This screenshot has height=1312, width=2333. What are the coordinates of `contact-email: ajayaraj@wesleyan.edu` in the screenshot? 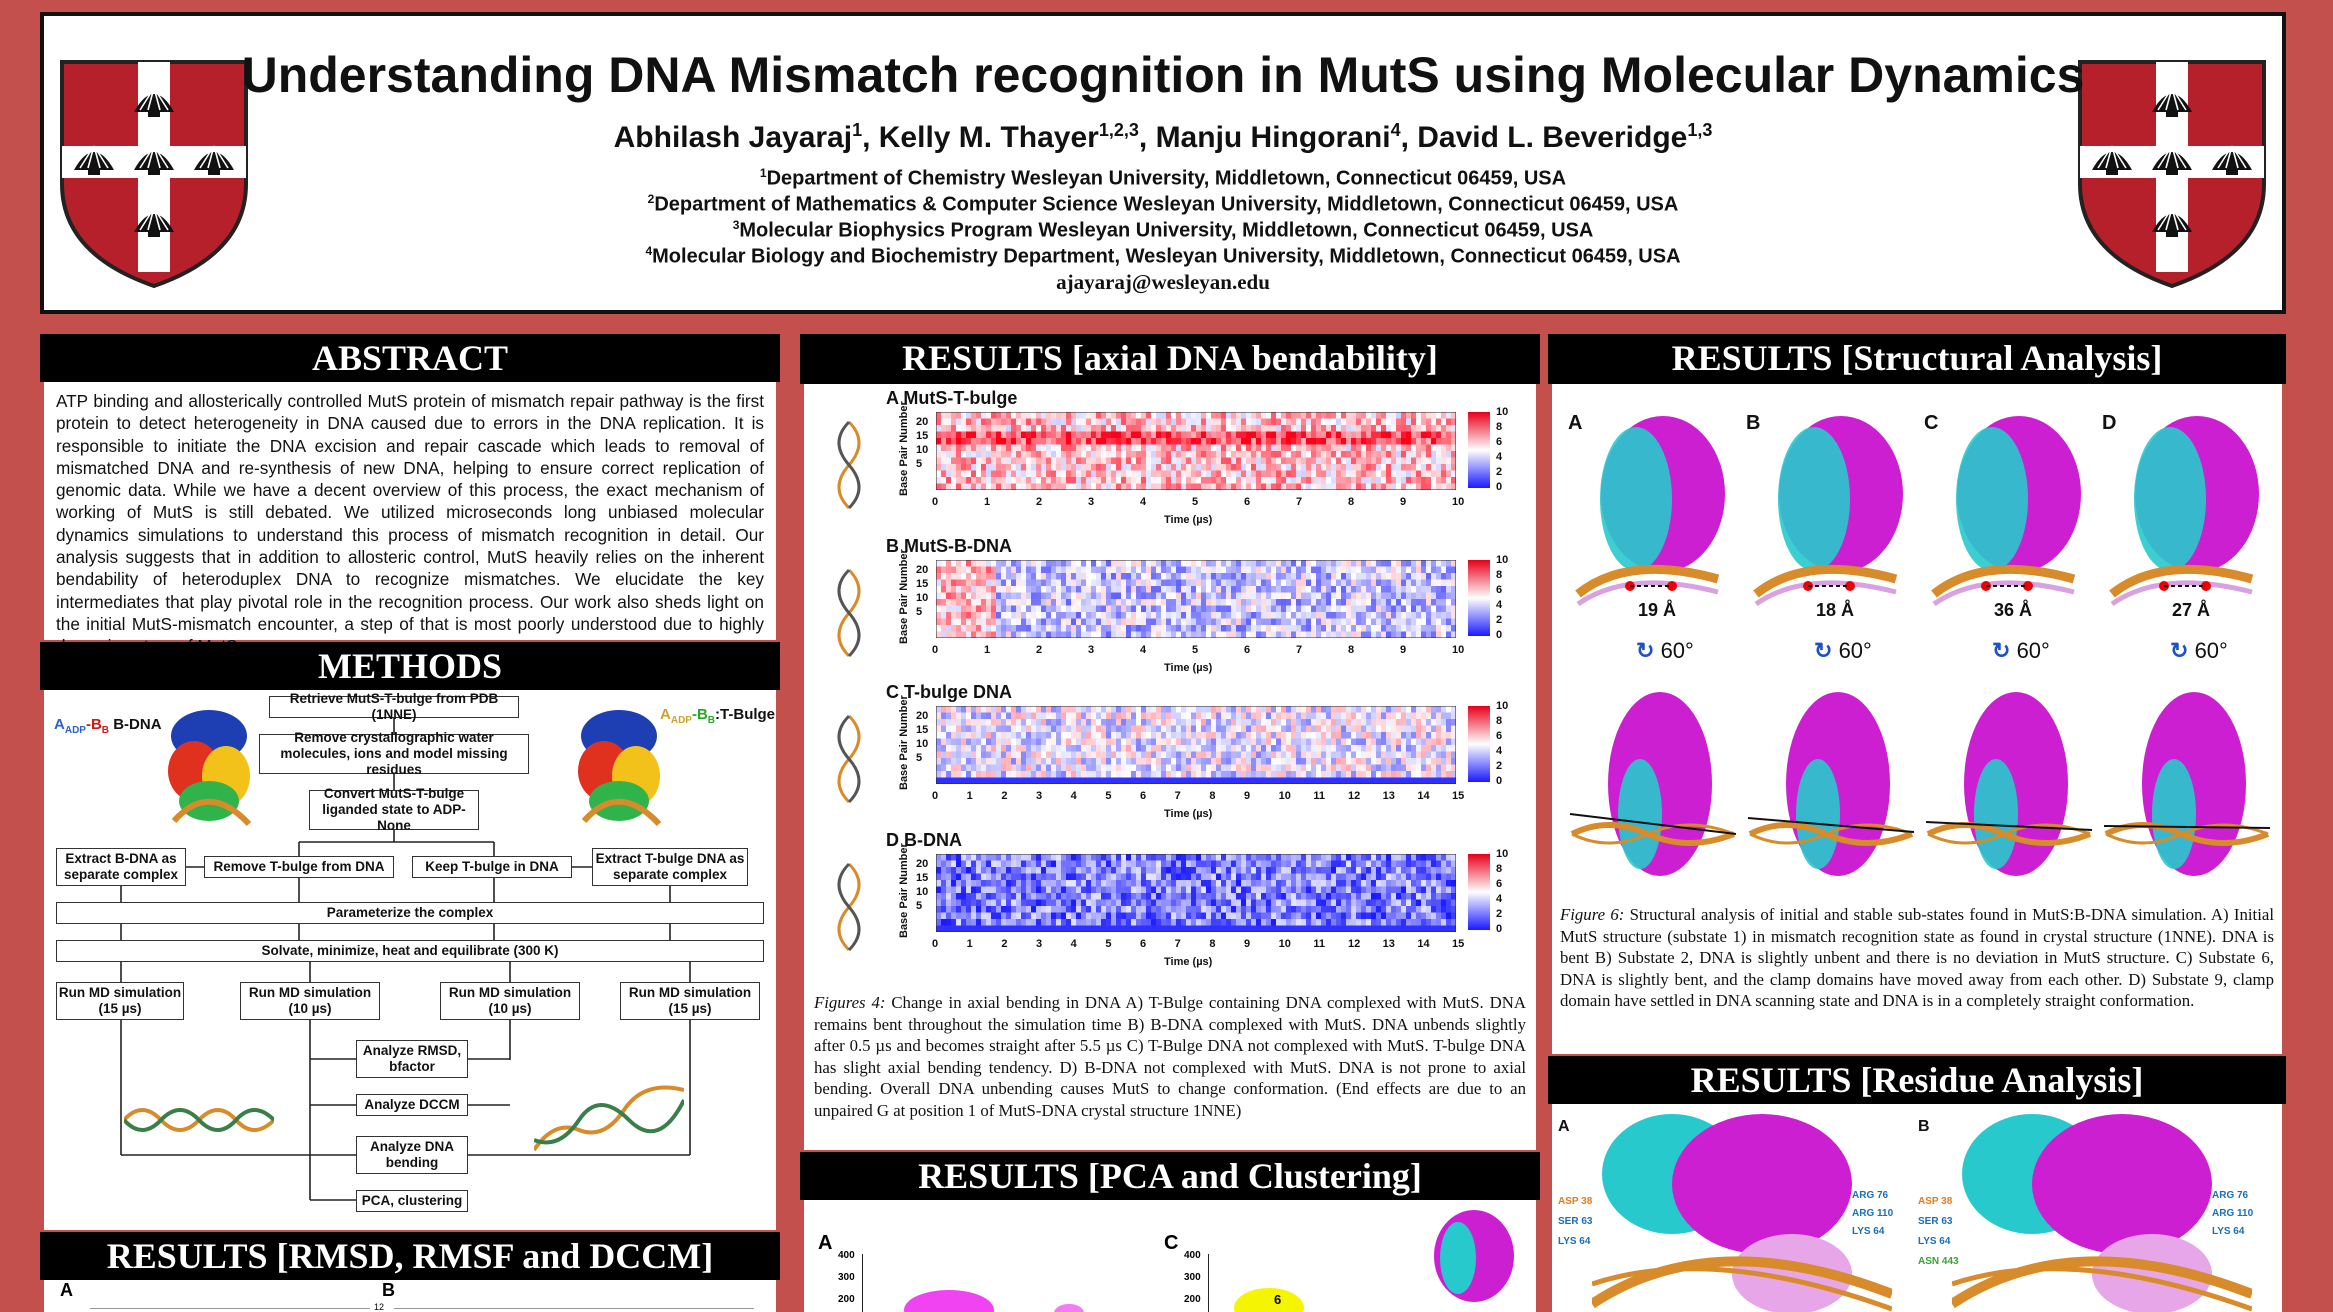 It's located at (1163, 282).